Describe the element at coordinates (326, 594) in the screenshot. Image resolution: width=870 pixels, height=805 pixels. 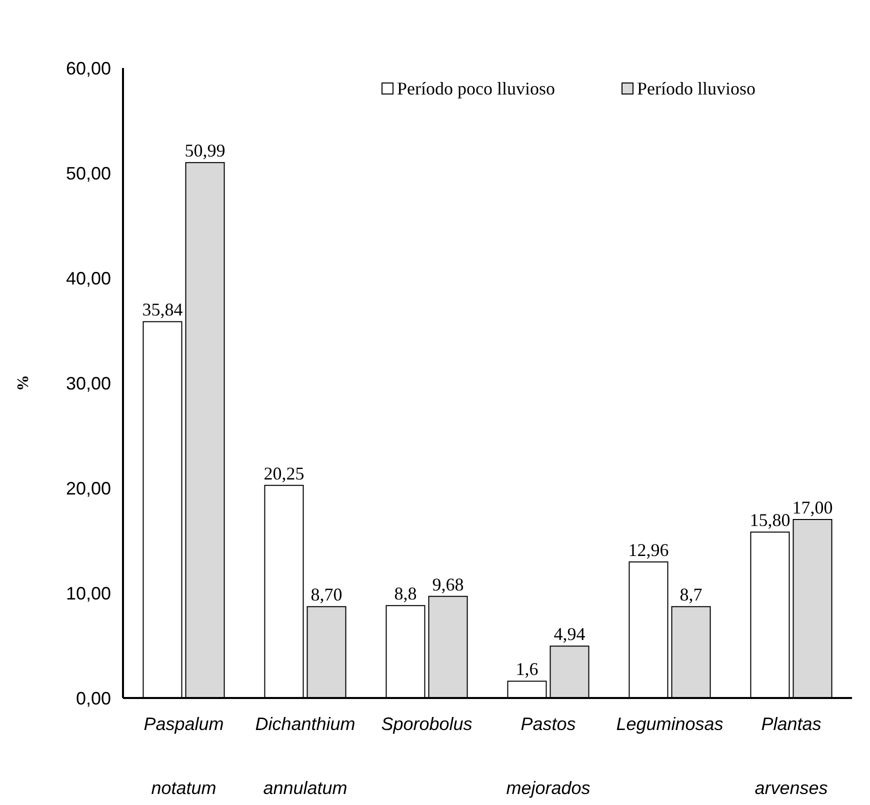
I see `data-label: 8,70` at that location.